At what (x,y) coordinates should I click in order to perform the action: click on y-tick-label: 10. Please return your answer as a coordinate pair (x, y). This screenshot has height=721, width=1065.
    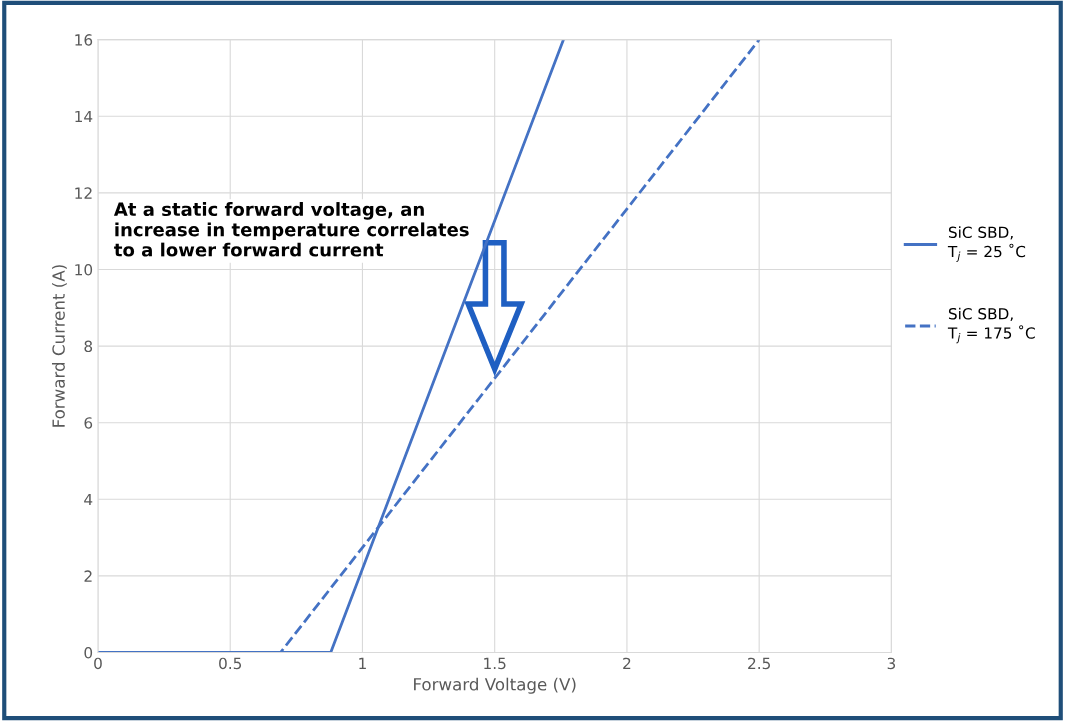
    Looking at the image, I should click on (84, 269).